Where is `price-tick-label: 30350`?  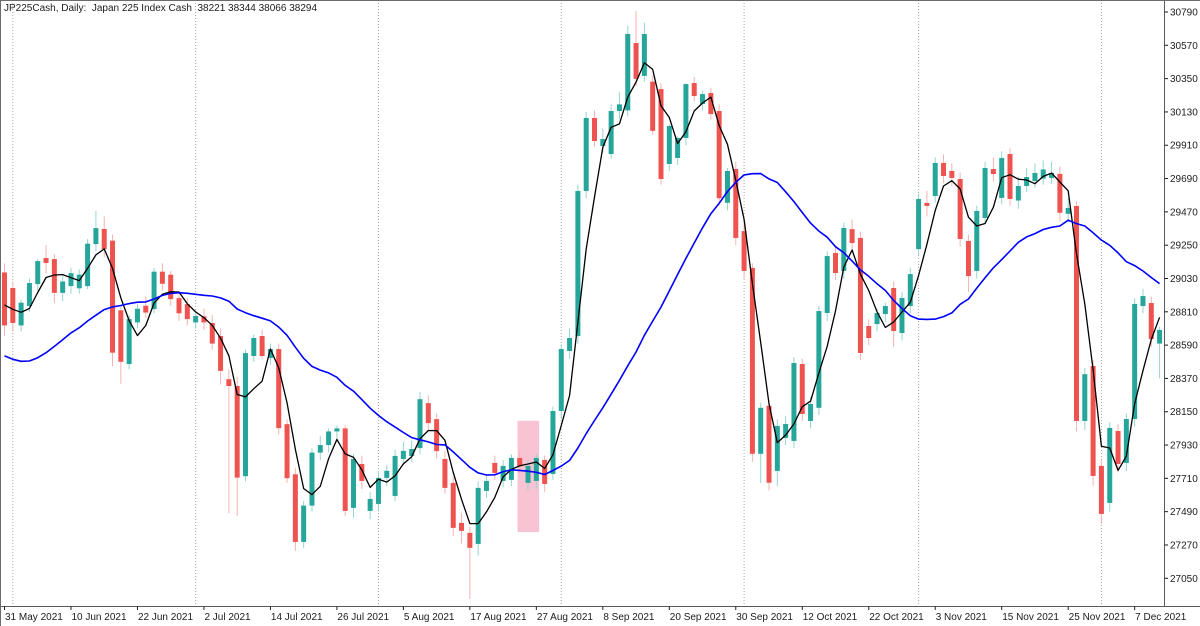 price-tick-label: 30350 is located at coordinates (1184, 79).